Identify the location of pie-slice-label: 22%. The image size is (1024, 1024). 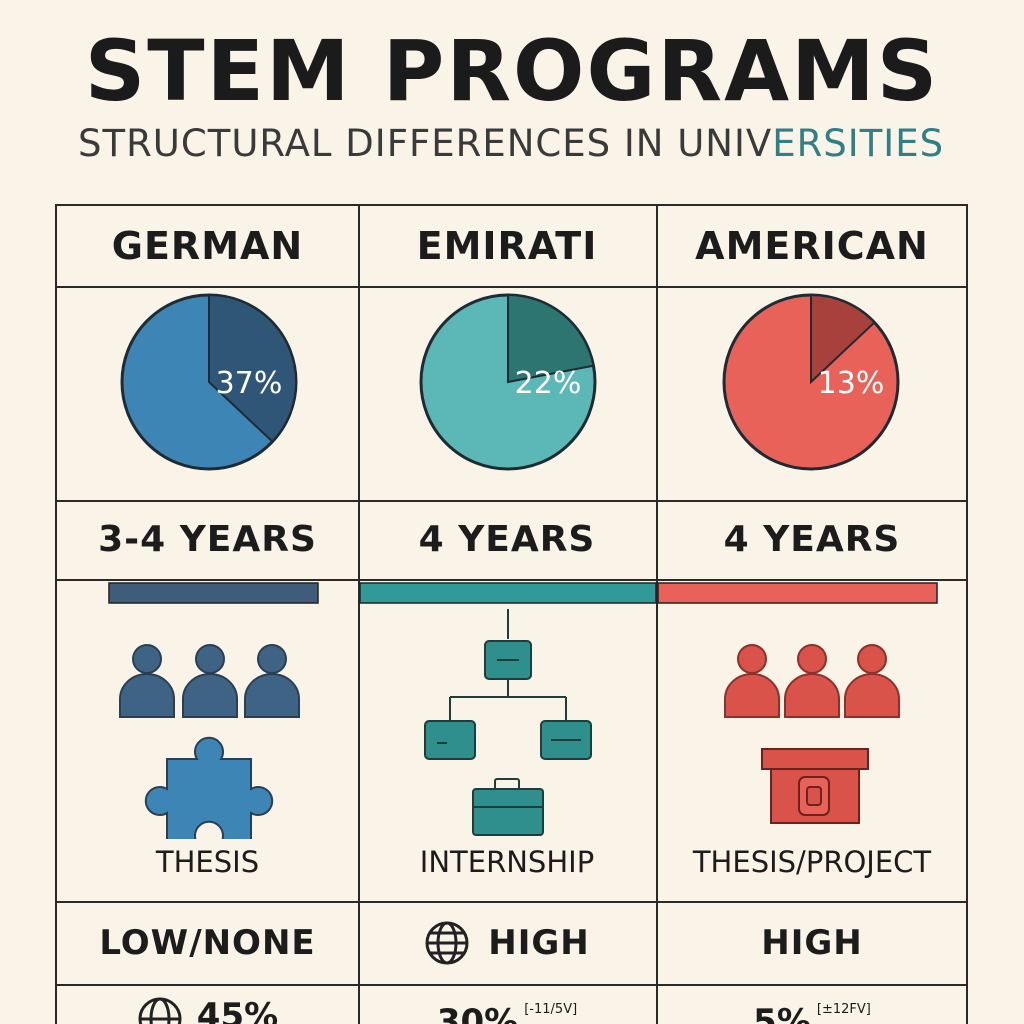
(548, 383).